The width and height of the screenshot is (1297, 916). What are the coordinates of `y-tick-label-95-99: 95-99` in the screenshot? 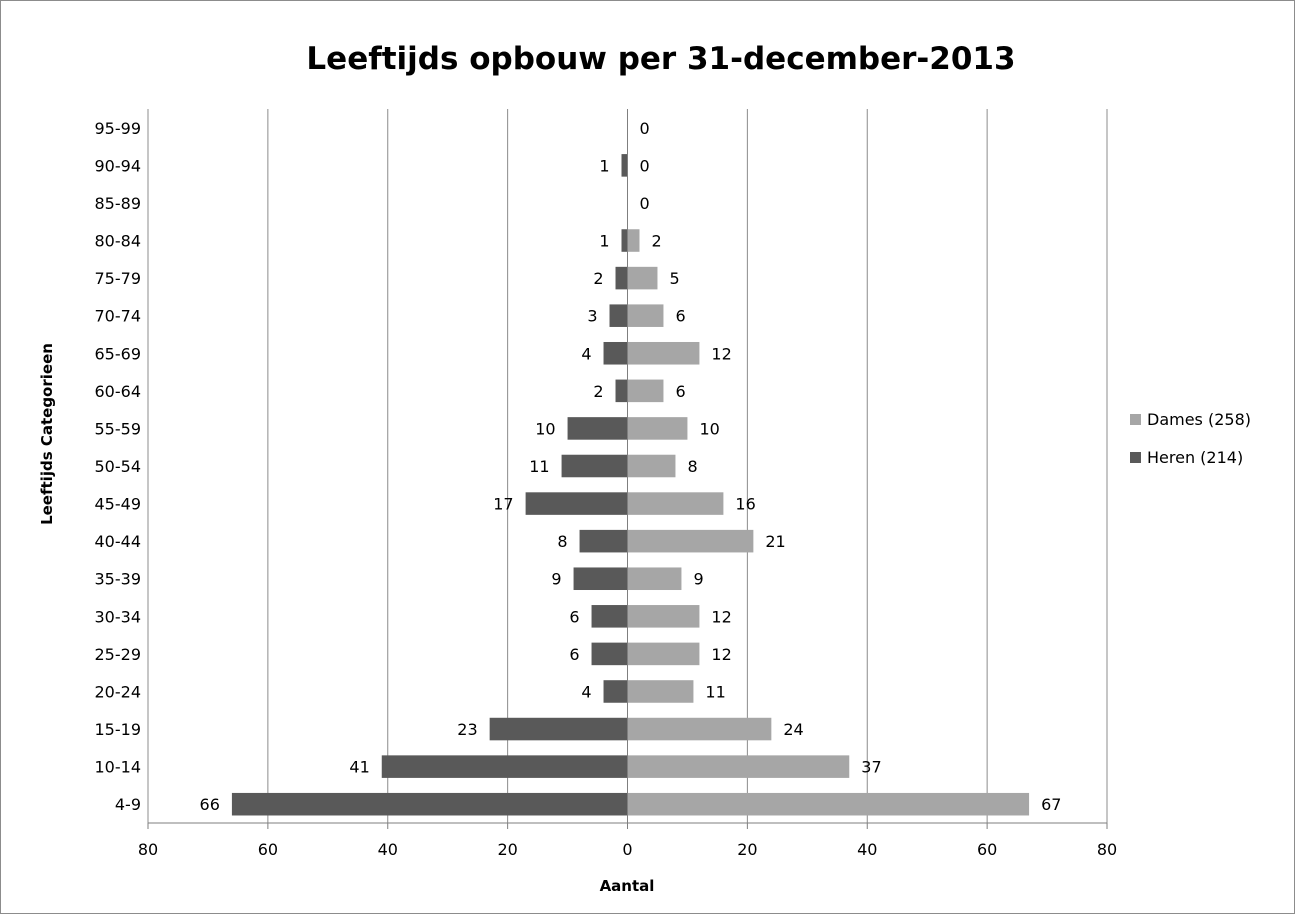 It's located at (118, 128).